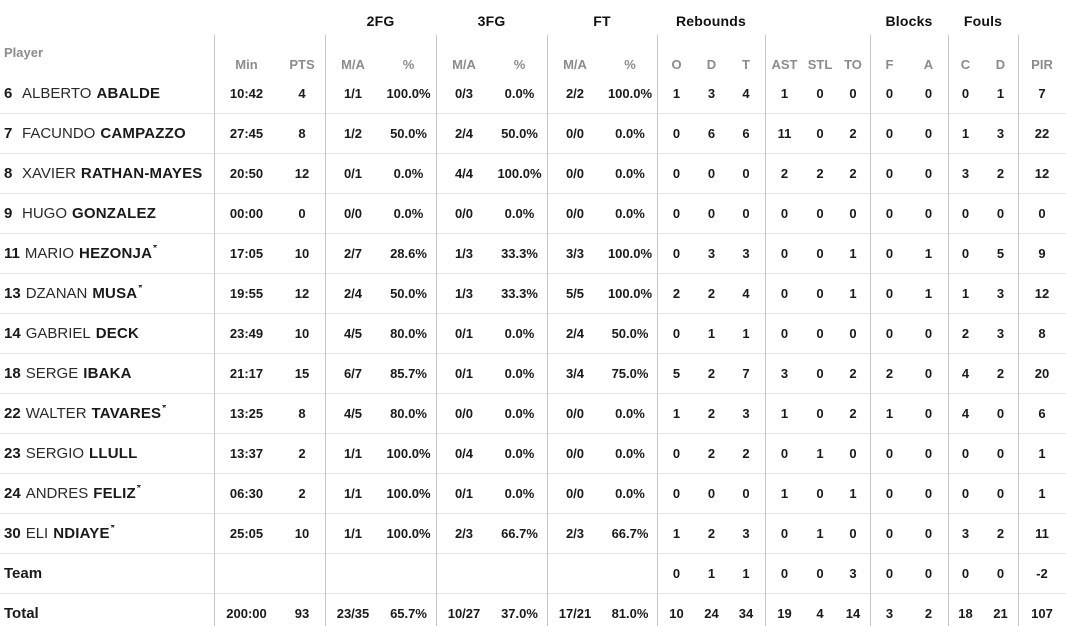 This screenshot has height=626, width=1066. What do you see at coordinates (246, 64) in the screenshot?
I see `column-header-min: Min` at bounding box center [246, 64].